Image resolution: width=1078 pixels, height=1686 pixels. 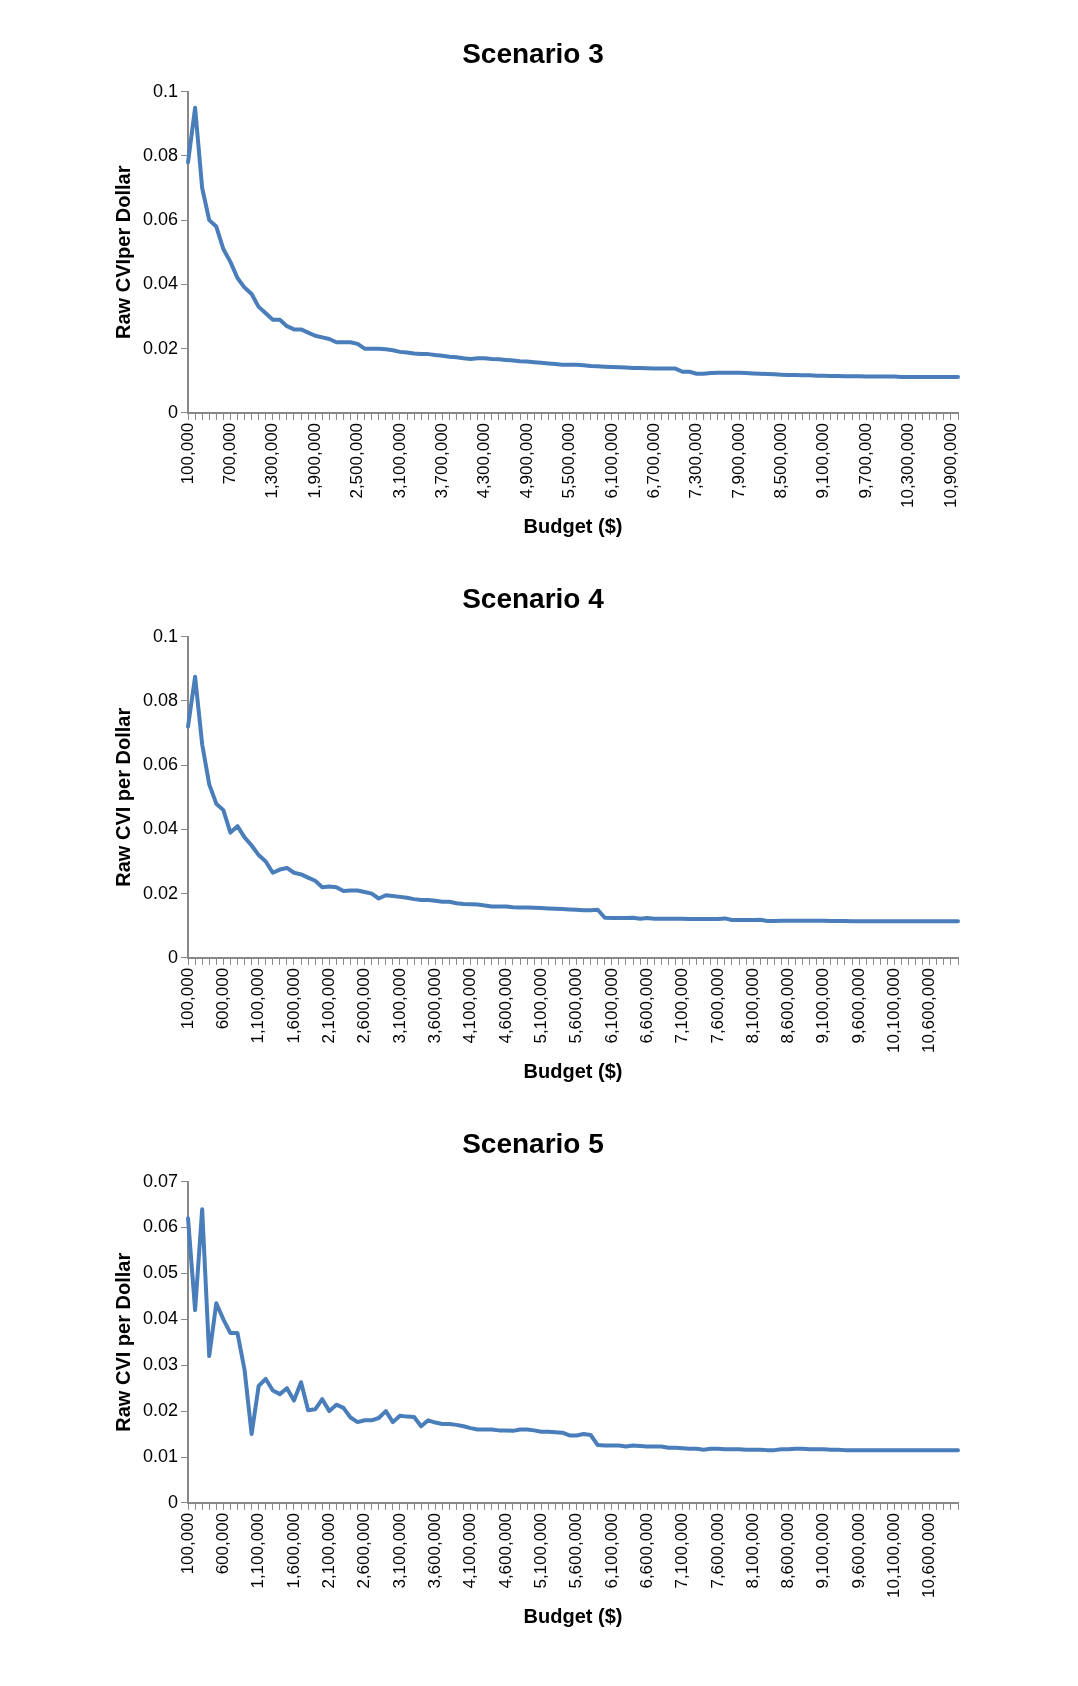 I want to click on chart-title: Scenario 5, so click(x=533, y=1143).